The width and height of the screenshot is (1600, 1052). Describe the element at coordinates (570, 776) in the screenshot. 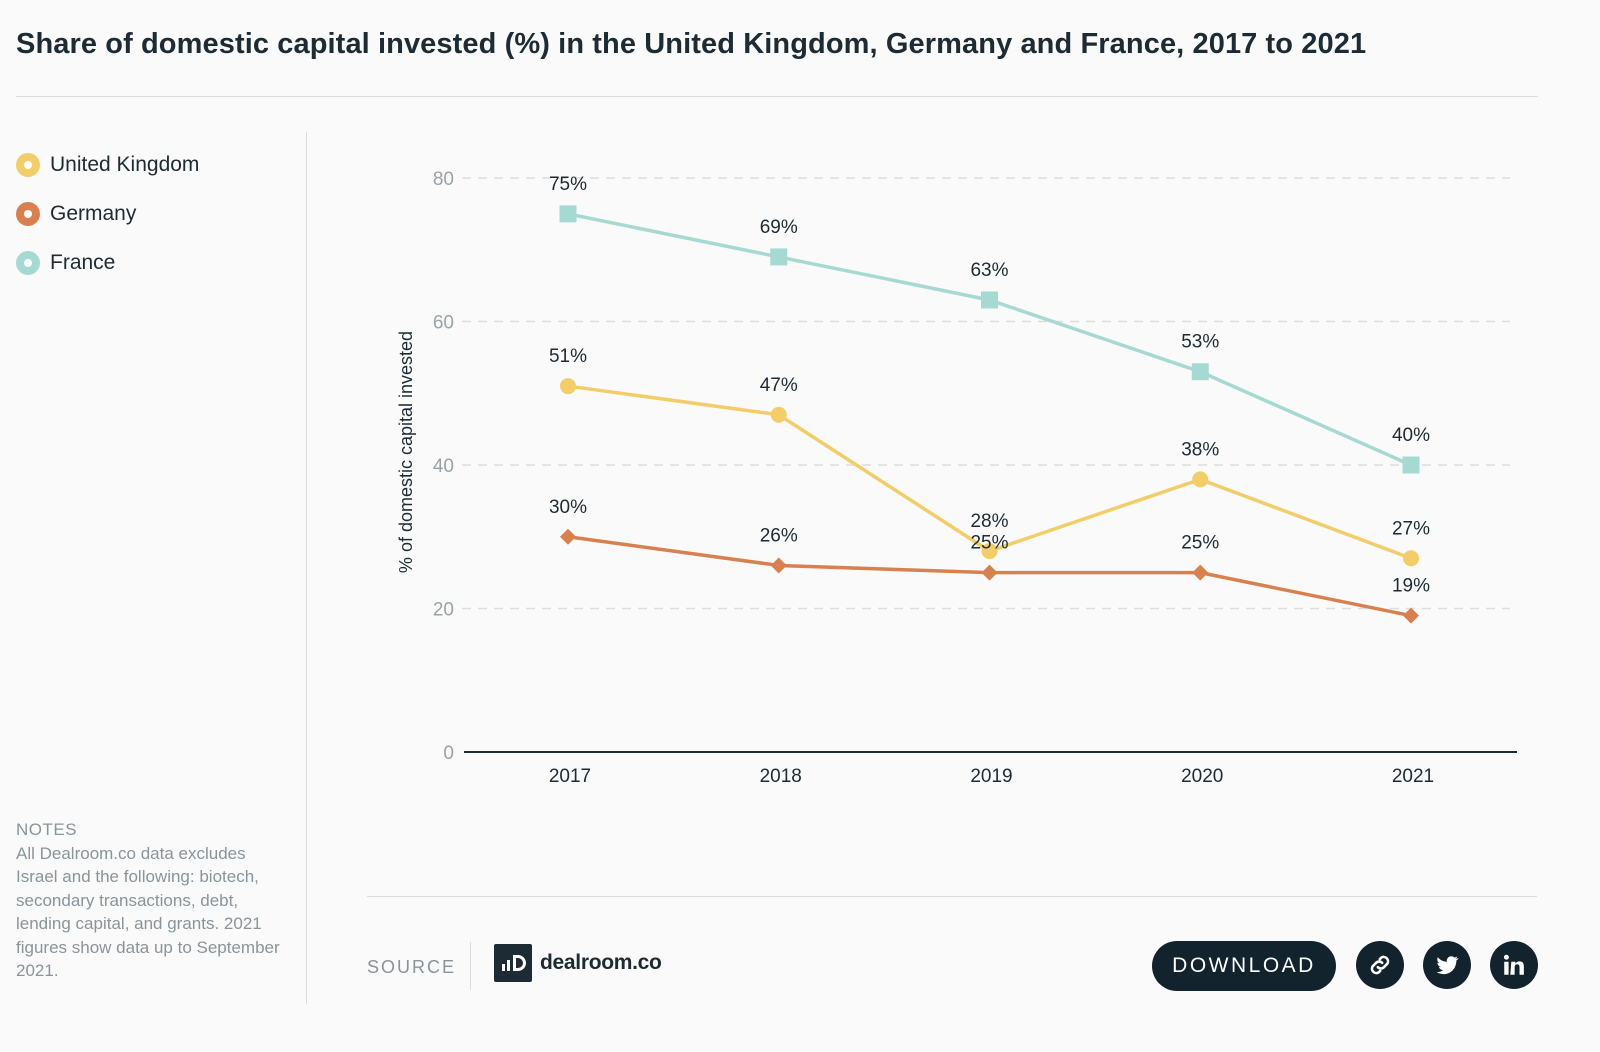

I see `x-tick-label: 2017` at that location.